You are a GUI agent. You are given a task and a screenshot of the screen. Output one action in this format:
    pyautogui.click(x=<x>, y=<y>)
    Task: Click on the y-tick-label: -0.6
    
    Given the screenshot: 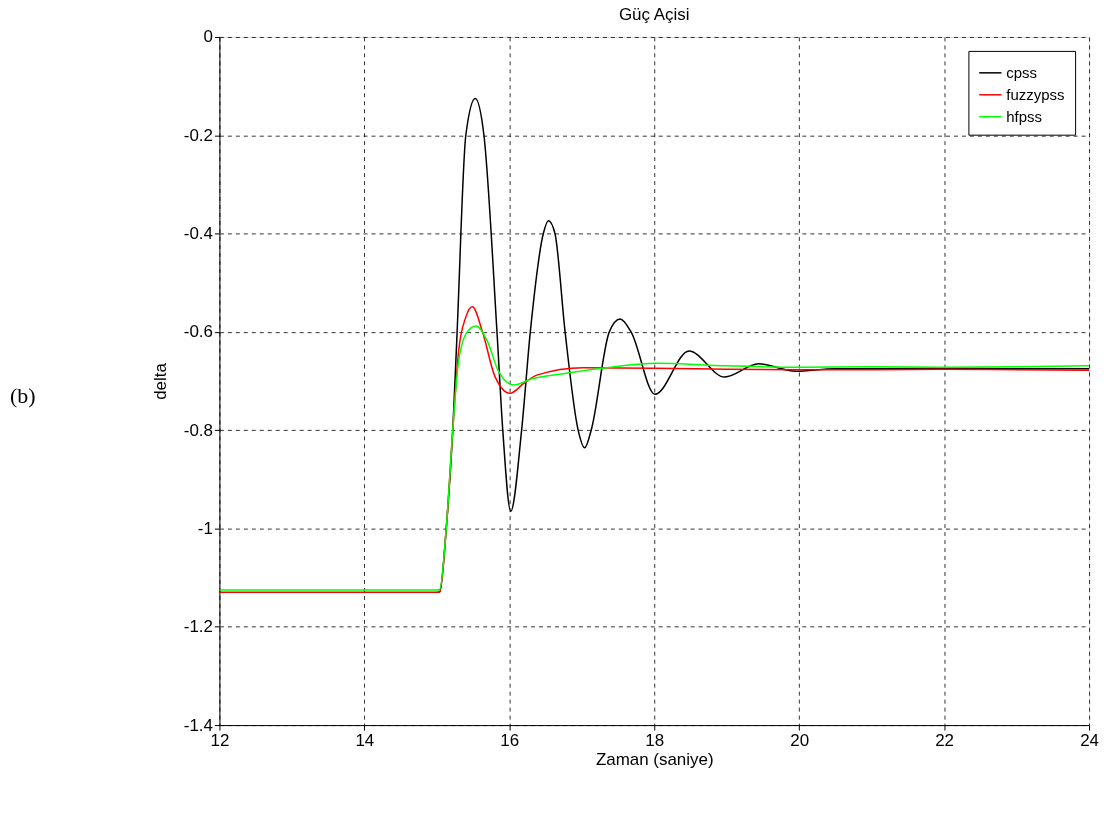 What is the action you would take?
    pyautogui.click(x=198, y=332)
    